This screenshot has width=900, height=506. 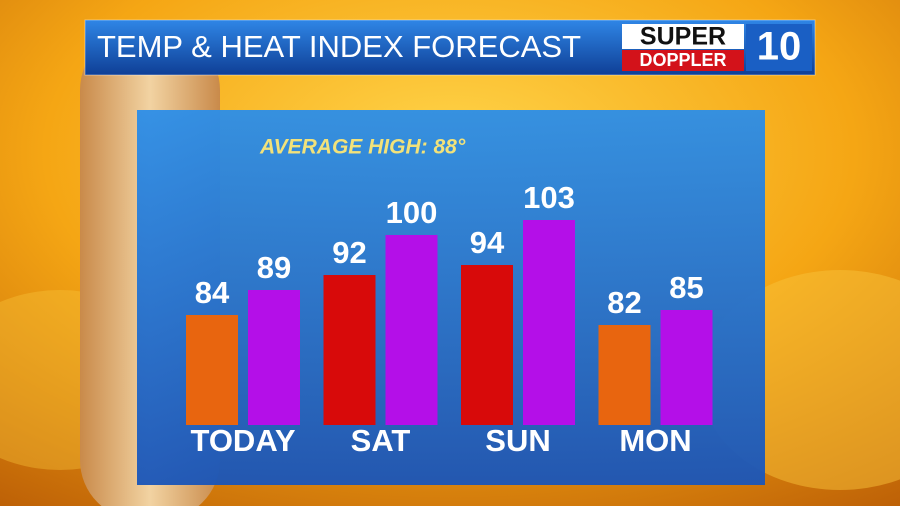 I want to click on chart-title: TEMP & HEAT INDEX FORECAST, so click(x=339, y=46).